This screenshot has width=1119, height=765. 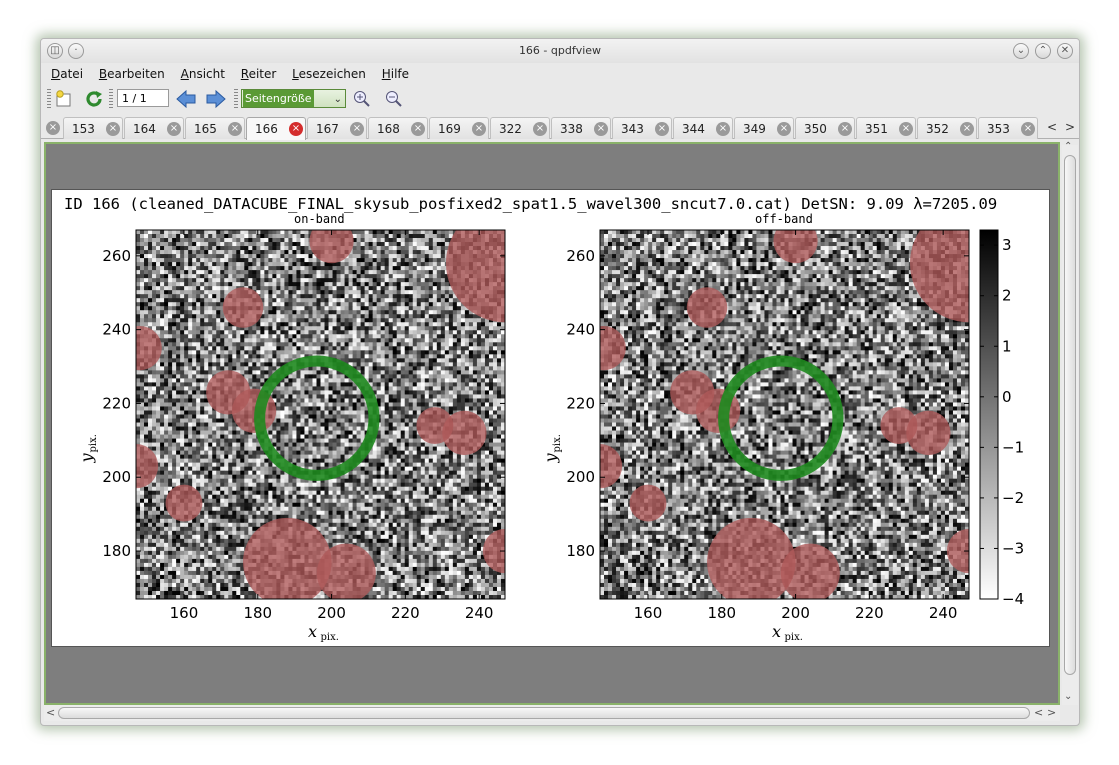 I want to click on tab-349: 349 ×, so click(x=764, y=128).